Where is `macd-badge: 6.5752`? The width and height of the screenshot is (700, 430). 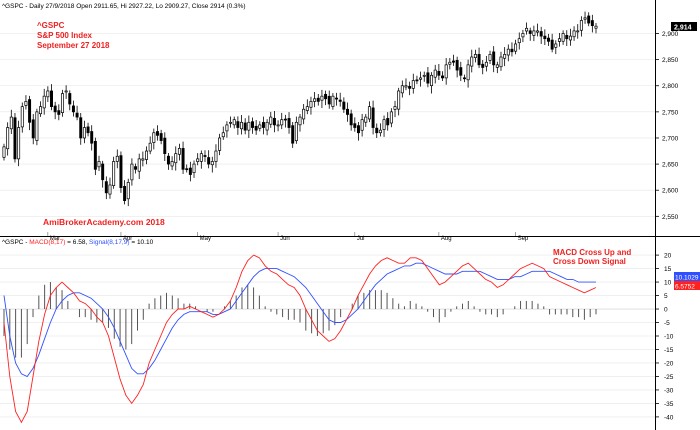
macd-badge: 6.5752 is located at coordinates (687, 286).